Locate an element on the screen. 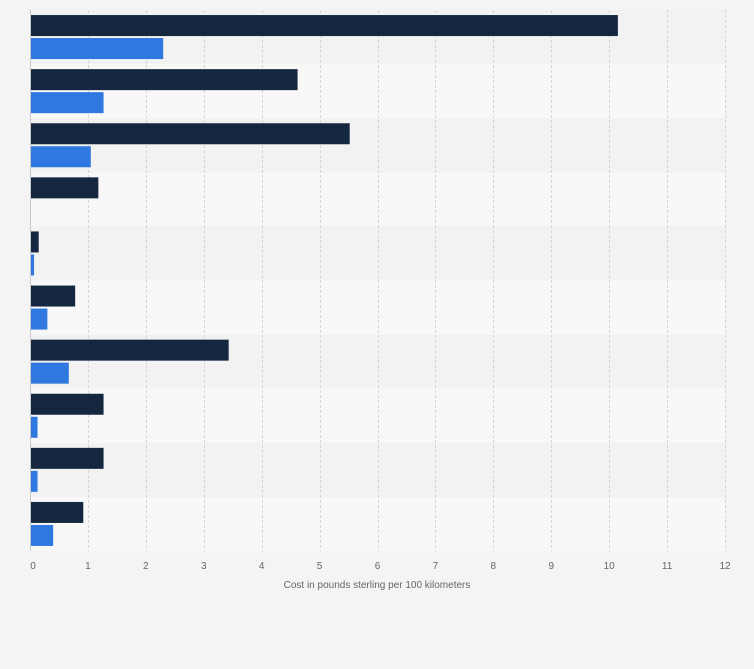 This screenshot has height=669, width=754. x-tick-label: 1 is located at coordinates (88, 566).